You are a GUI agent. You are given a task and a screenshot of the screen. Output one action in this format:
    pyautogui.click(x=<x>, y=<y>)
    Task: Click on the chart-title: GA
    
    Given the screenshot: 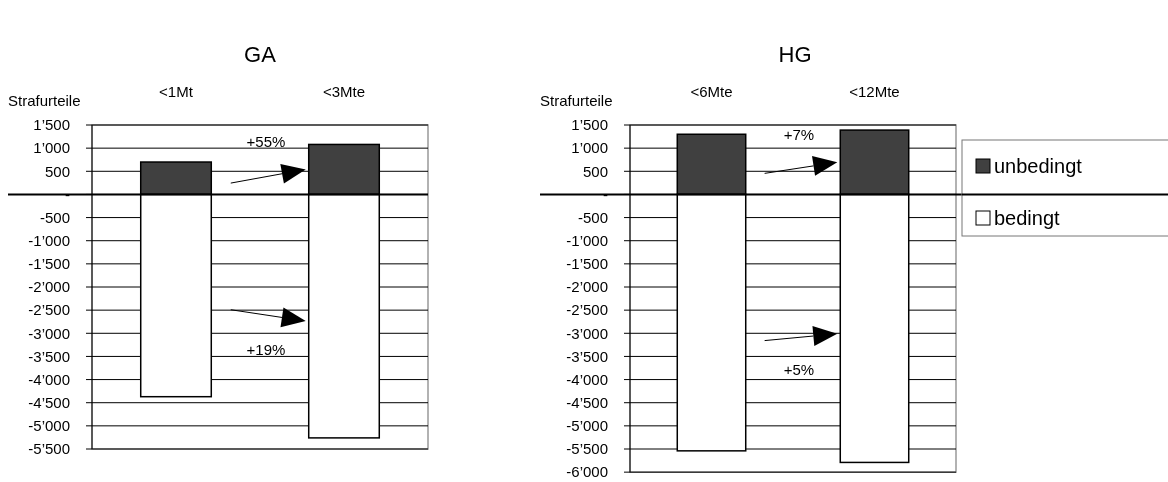 What is the action you would take?
    pyautogui.click(x=260, y=54)
    